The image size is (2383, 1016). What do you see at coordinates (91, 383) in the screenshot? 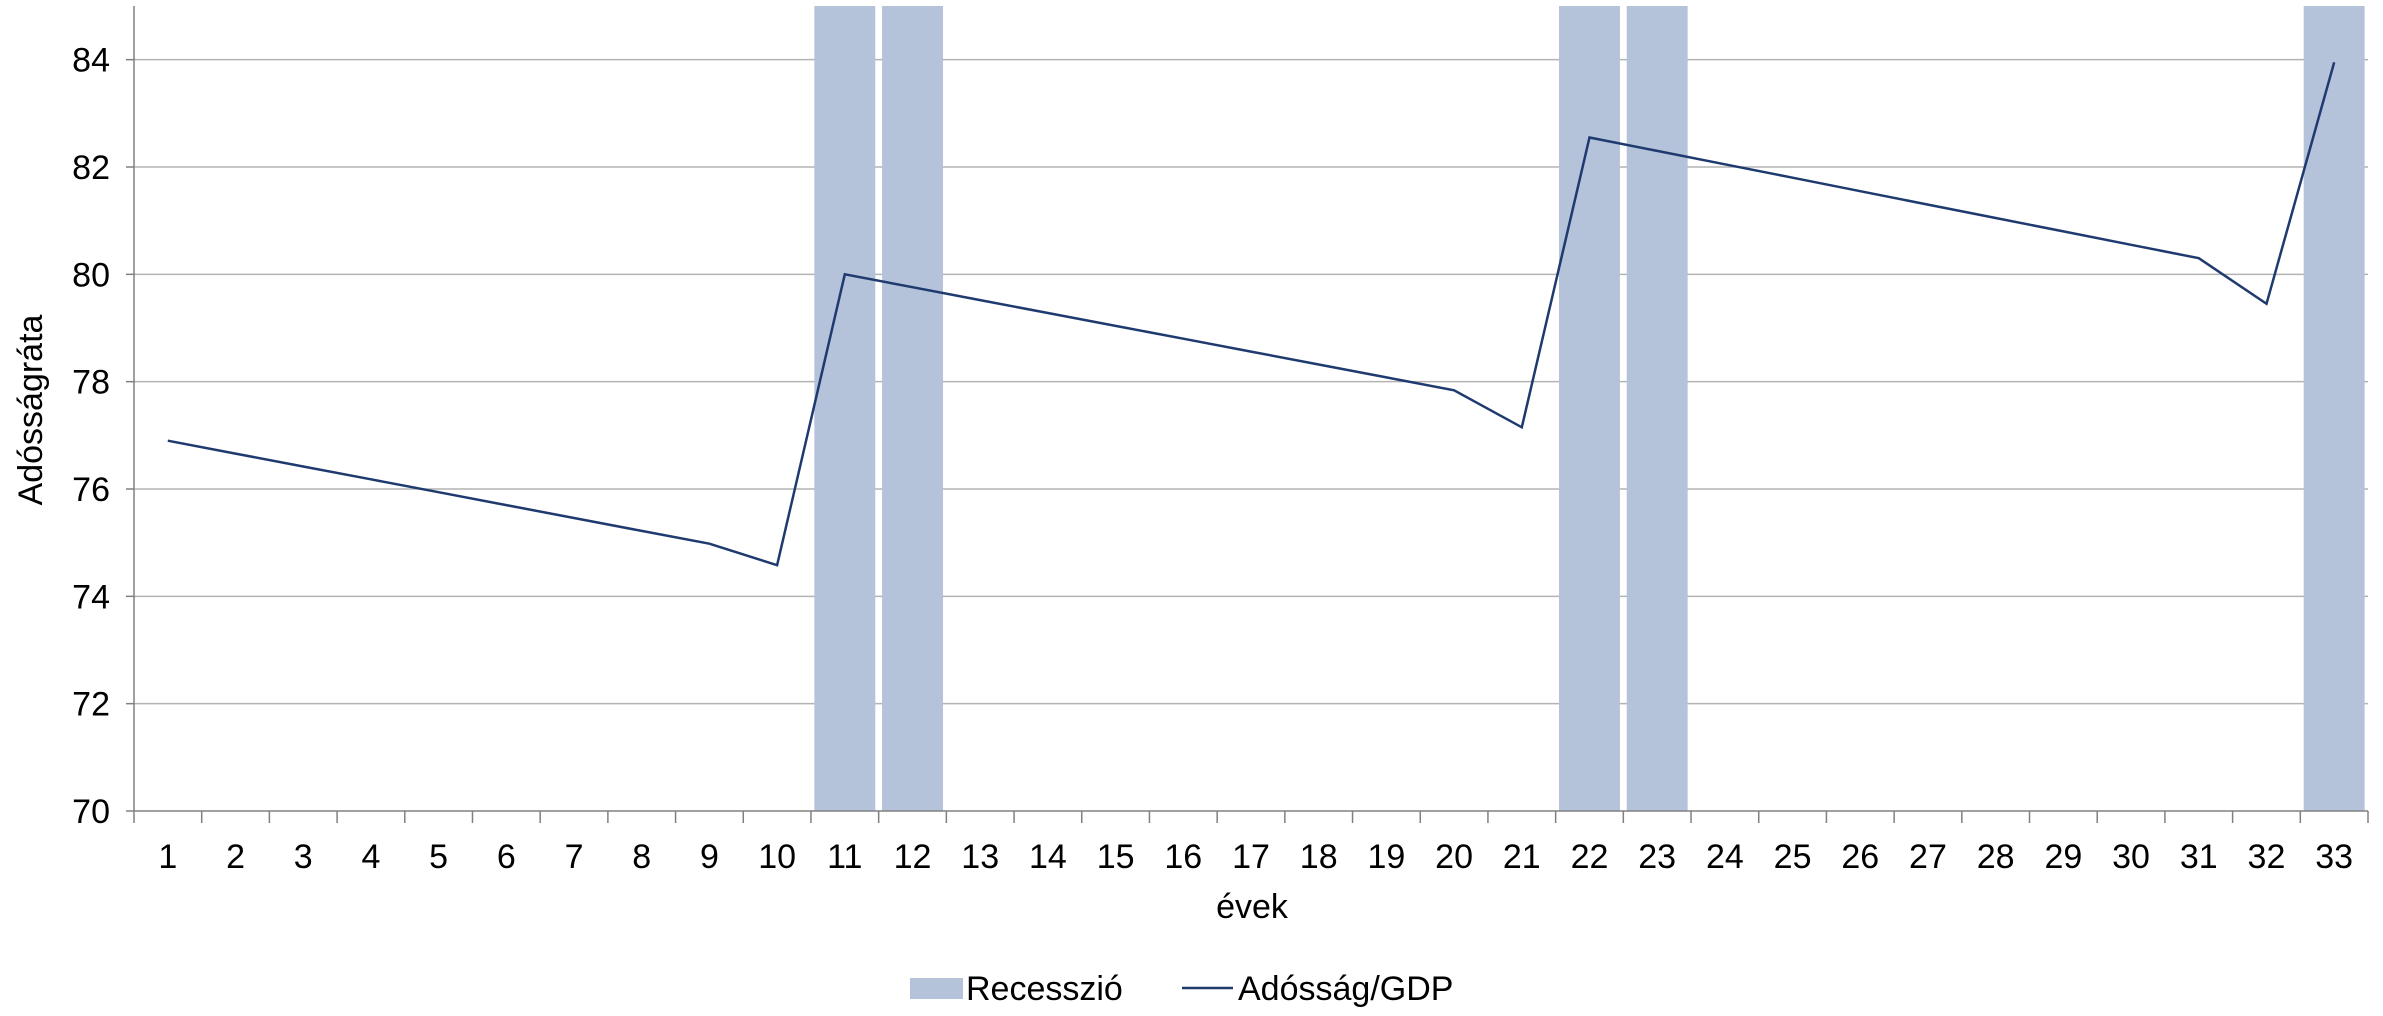
I see `y-tick-label: 78` at bounding box center [91, 383].